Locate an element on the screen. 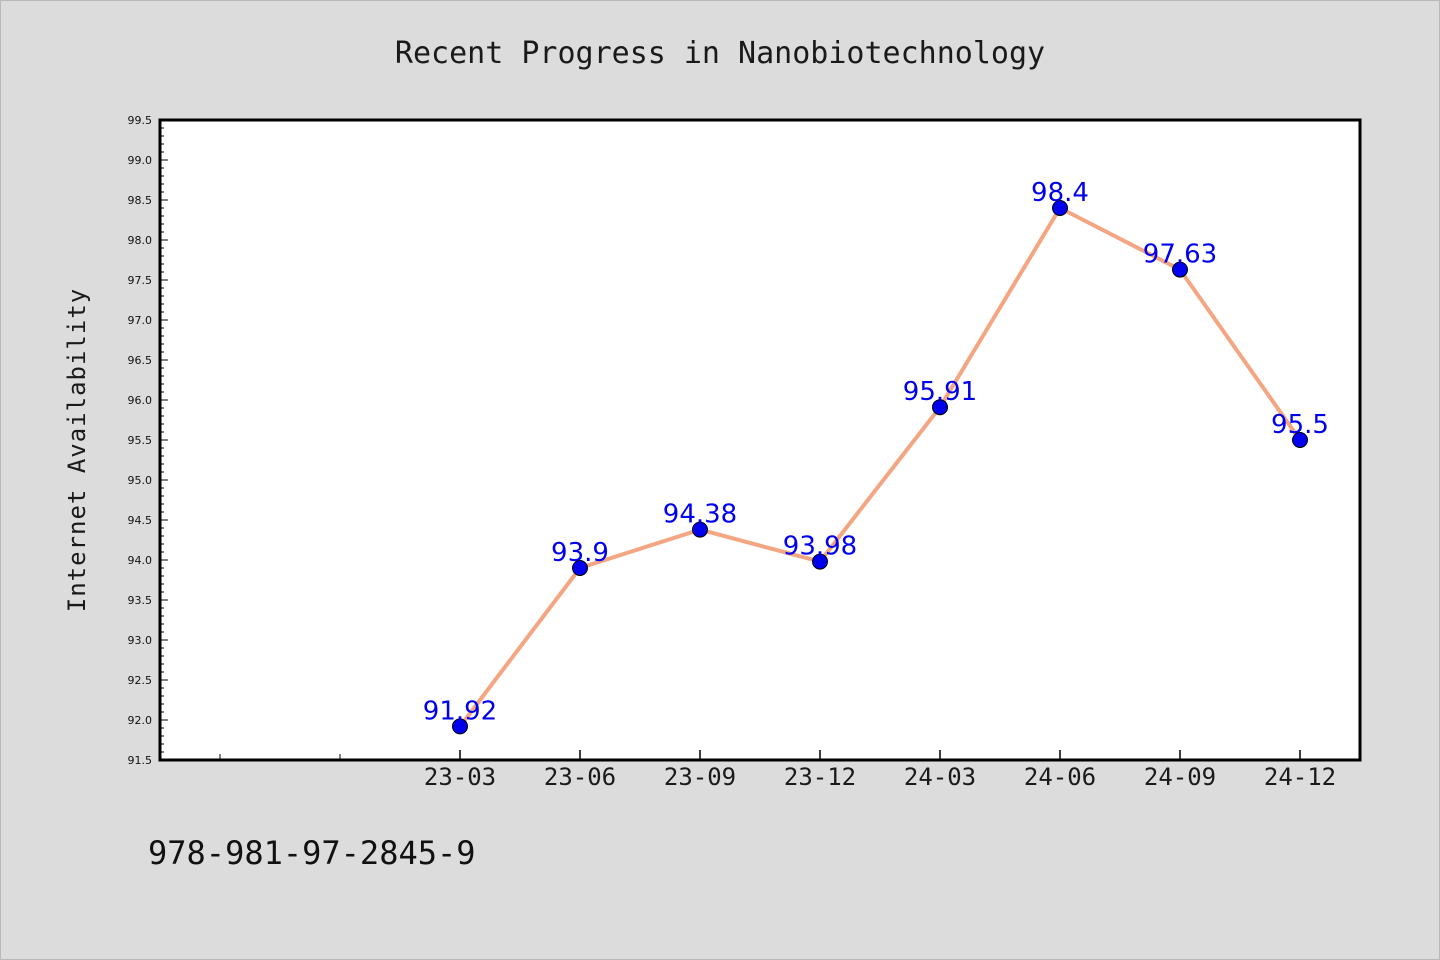 The width and height of the screenshot is (1440, 960). y-tick-label: 92.0 is located at coordinates (140, 720).